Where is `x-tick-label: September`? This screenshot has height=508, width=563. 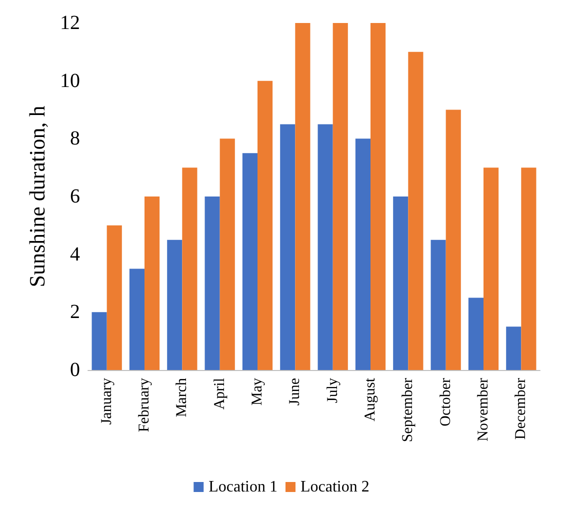 x-tick-label: September is located at coordinates (408, 410).